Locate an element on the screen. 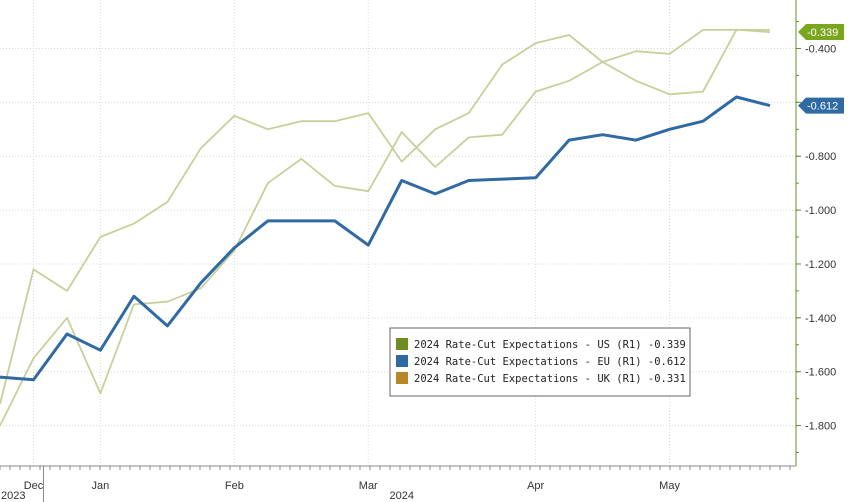  y-tick-label: -0.400 is located at coordinates (820, 49).